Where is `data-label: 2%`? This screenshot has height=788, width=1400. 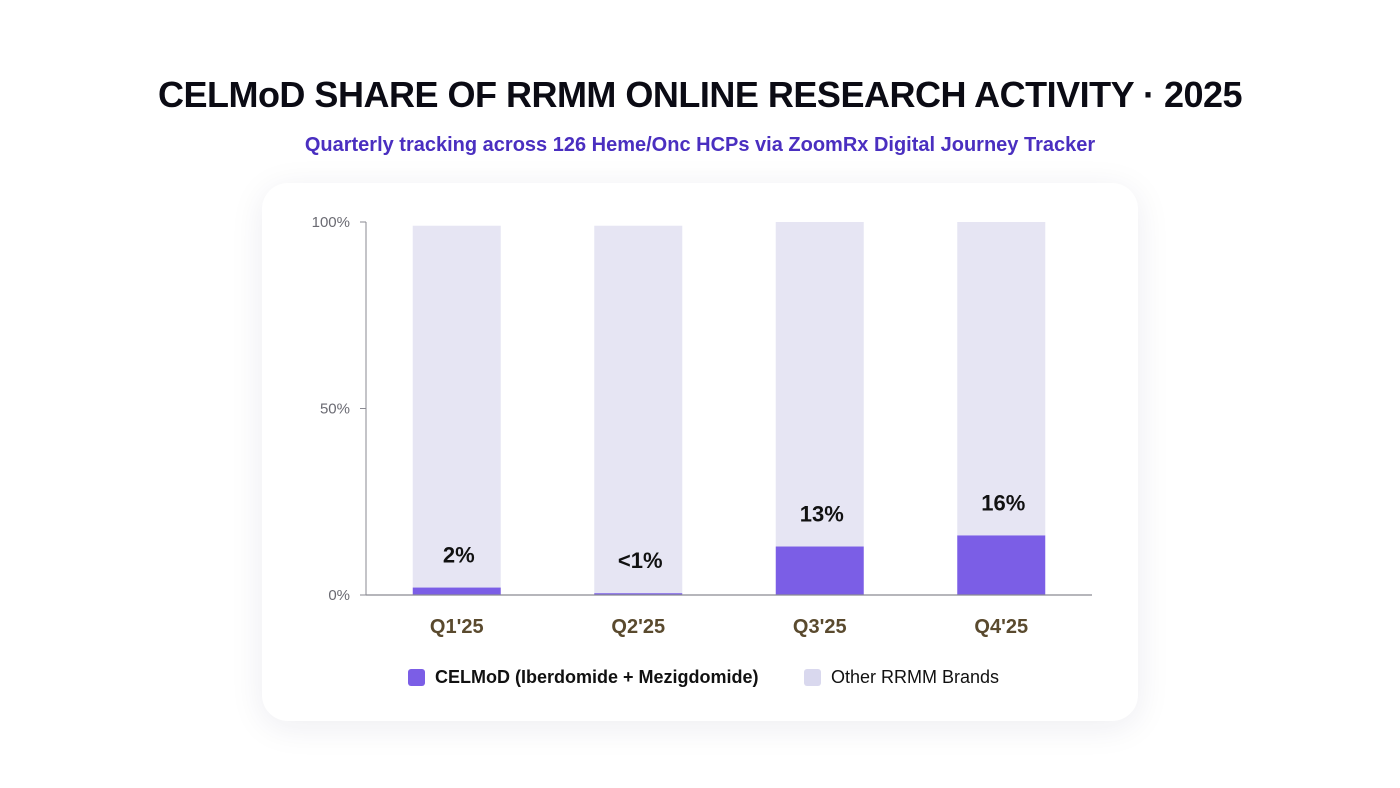 data-label: 2% is located at coordinates (459, 555).